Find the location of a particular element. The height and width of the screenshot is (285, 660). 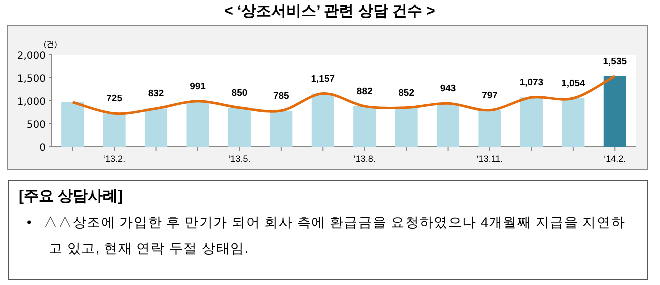

data-label: 1,054 is located at coordinates (574, 84).